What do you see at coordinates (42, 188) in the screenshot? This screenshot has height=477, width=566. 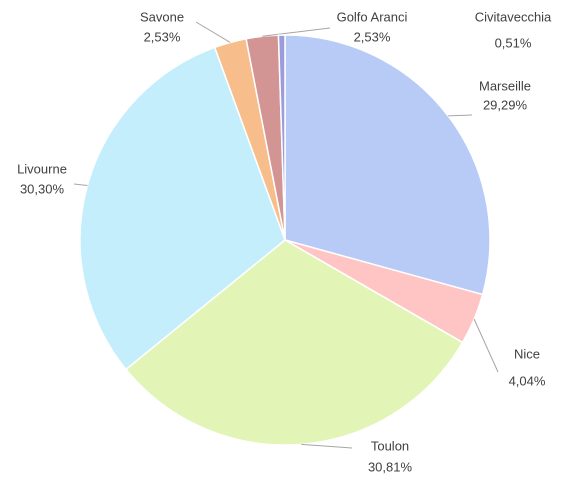 I see `slice-value-label: 30,30%` at bounding box center [42, 188].